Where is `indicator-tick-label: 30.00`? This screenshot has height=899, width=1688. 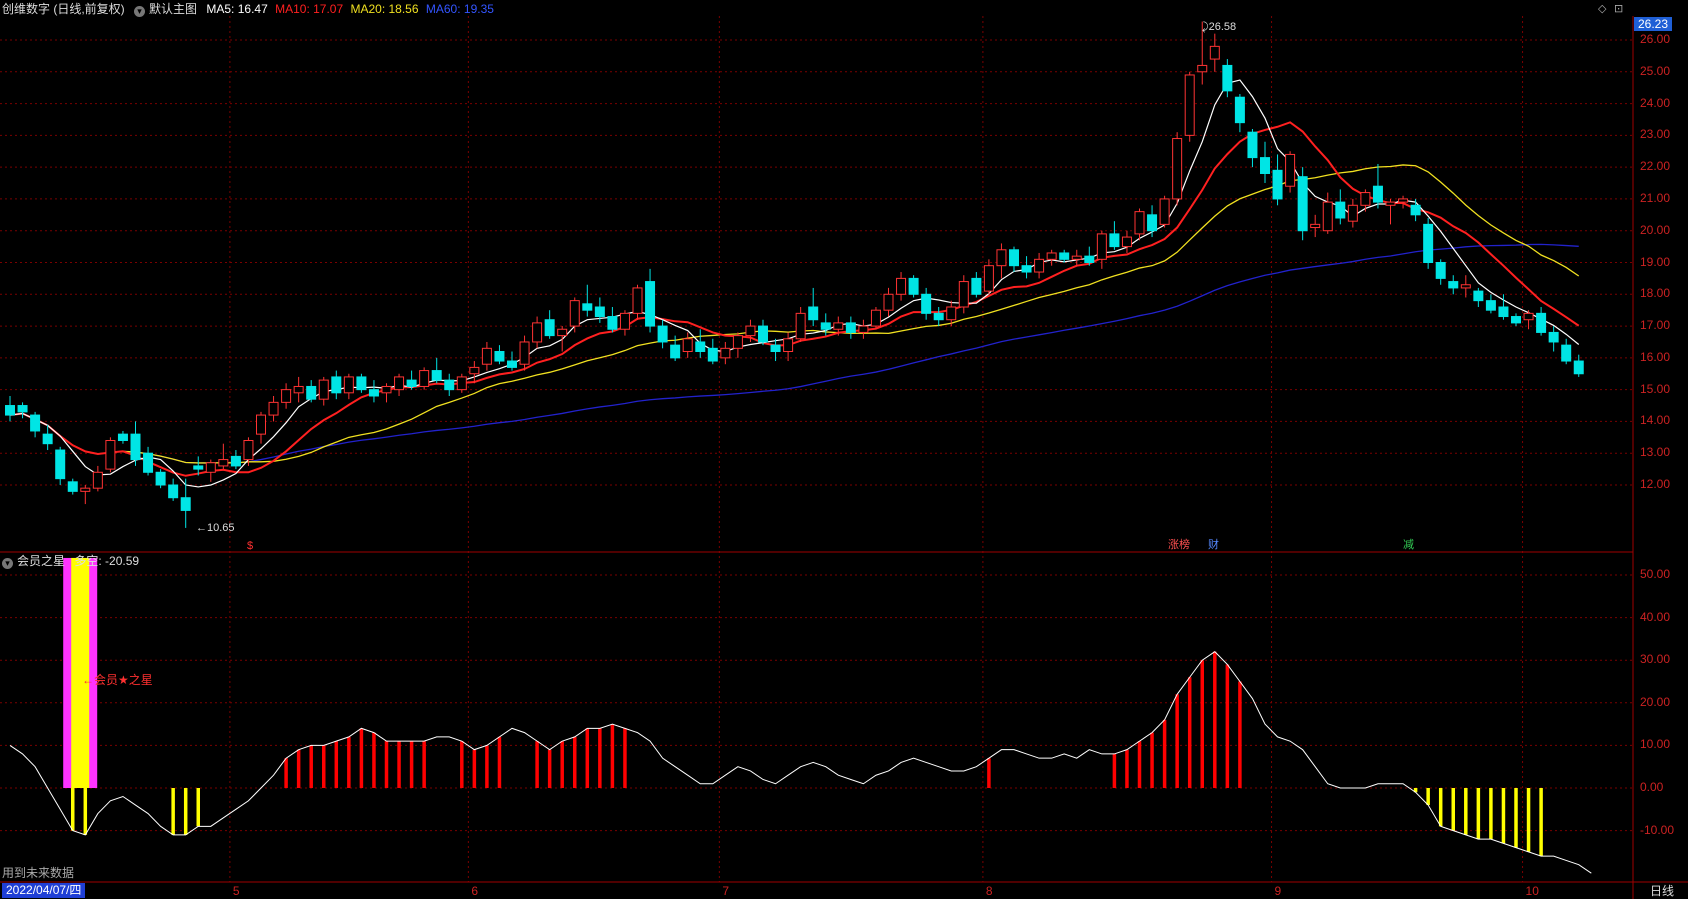
indicator-tick-label: 30.00 is located at coordinates (1655, 659).